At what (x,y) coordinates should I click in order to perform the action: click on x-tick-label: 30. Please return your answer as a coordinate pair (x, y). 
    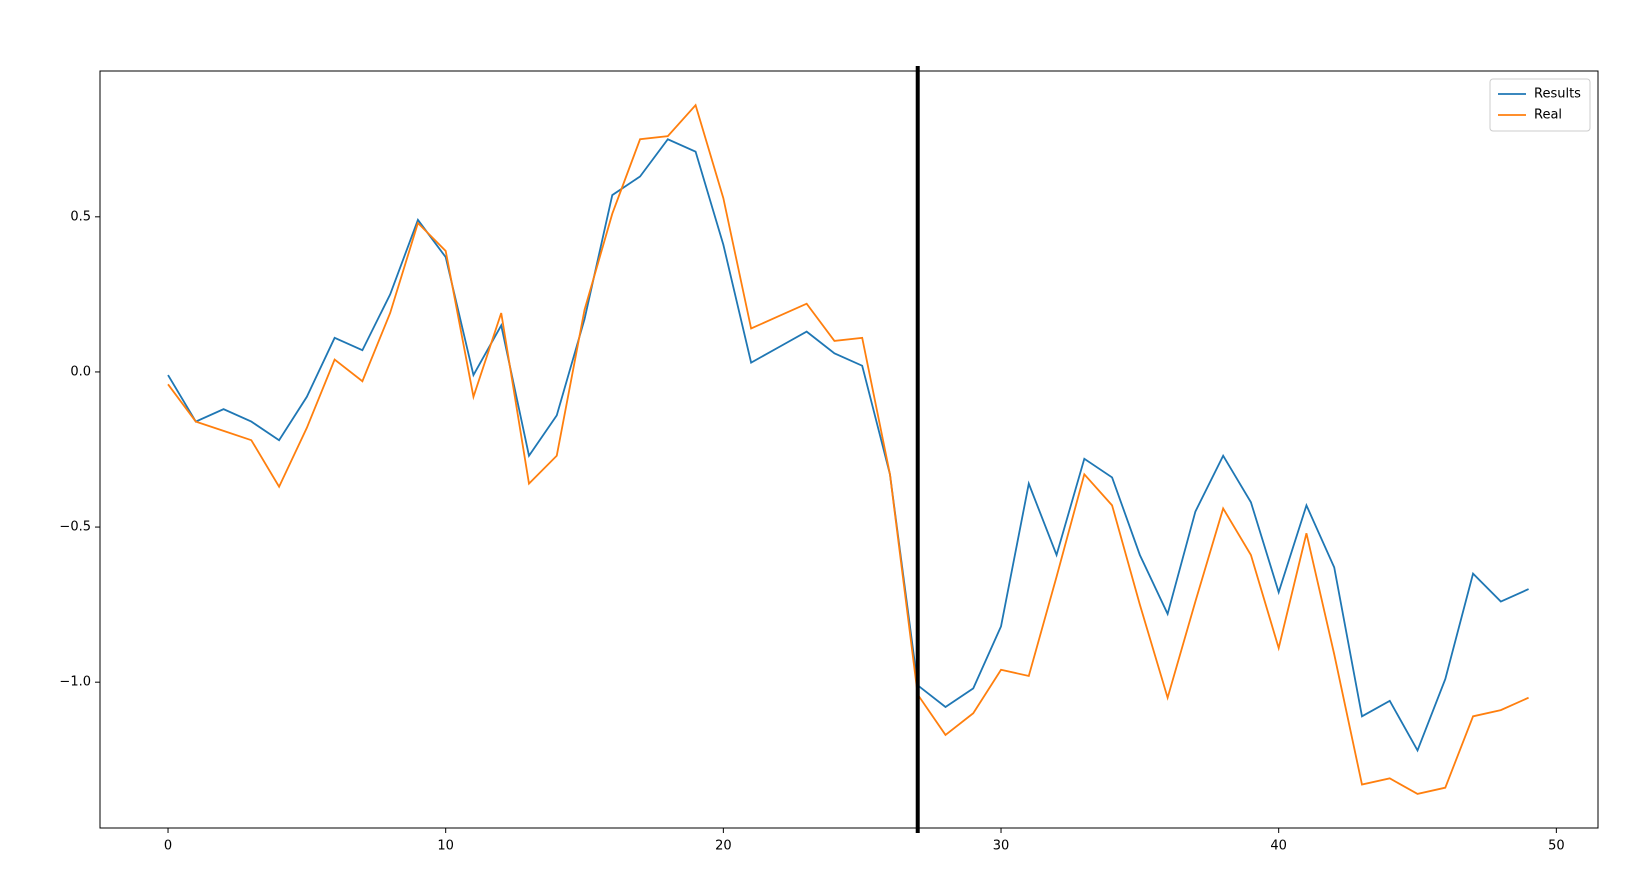
    Looking at the image, I should click on (1001, 846).